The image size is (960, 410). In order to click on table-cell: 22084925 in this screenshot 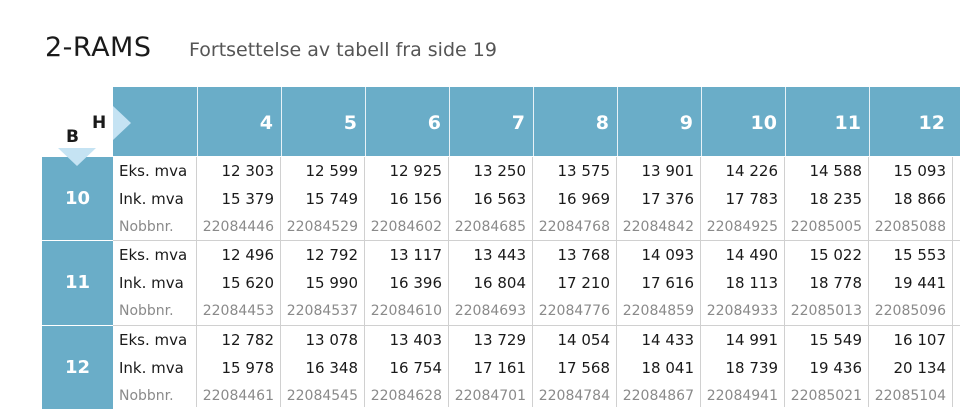, I will do `click(742, 227)`.